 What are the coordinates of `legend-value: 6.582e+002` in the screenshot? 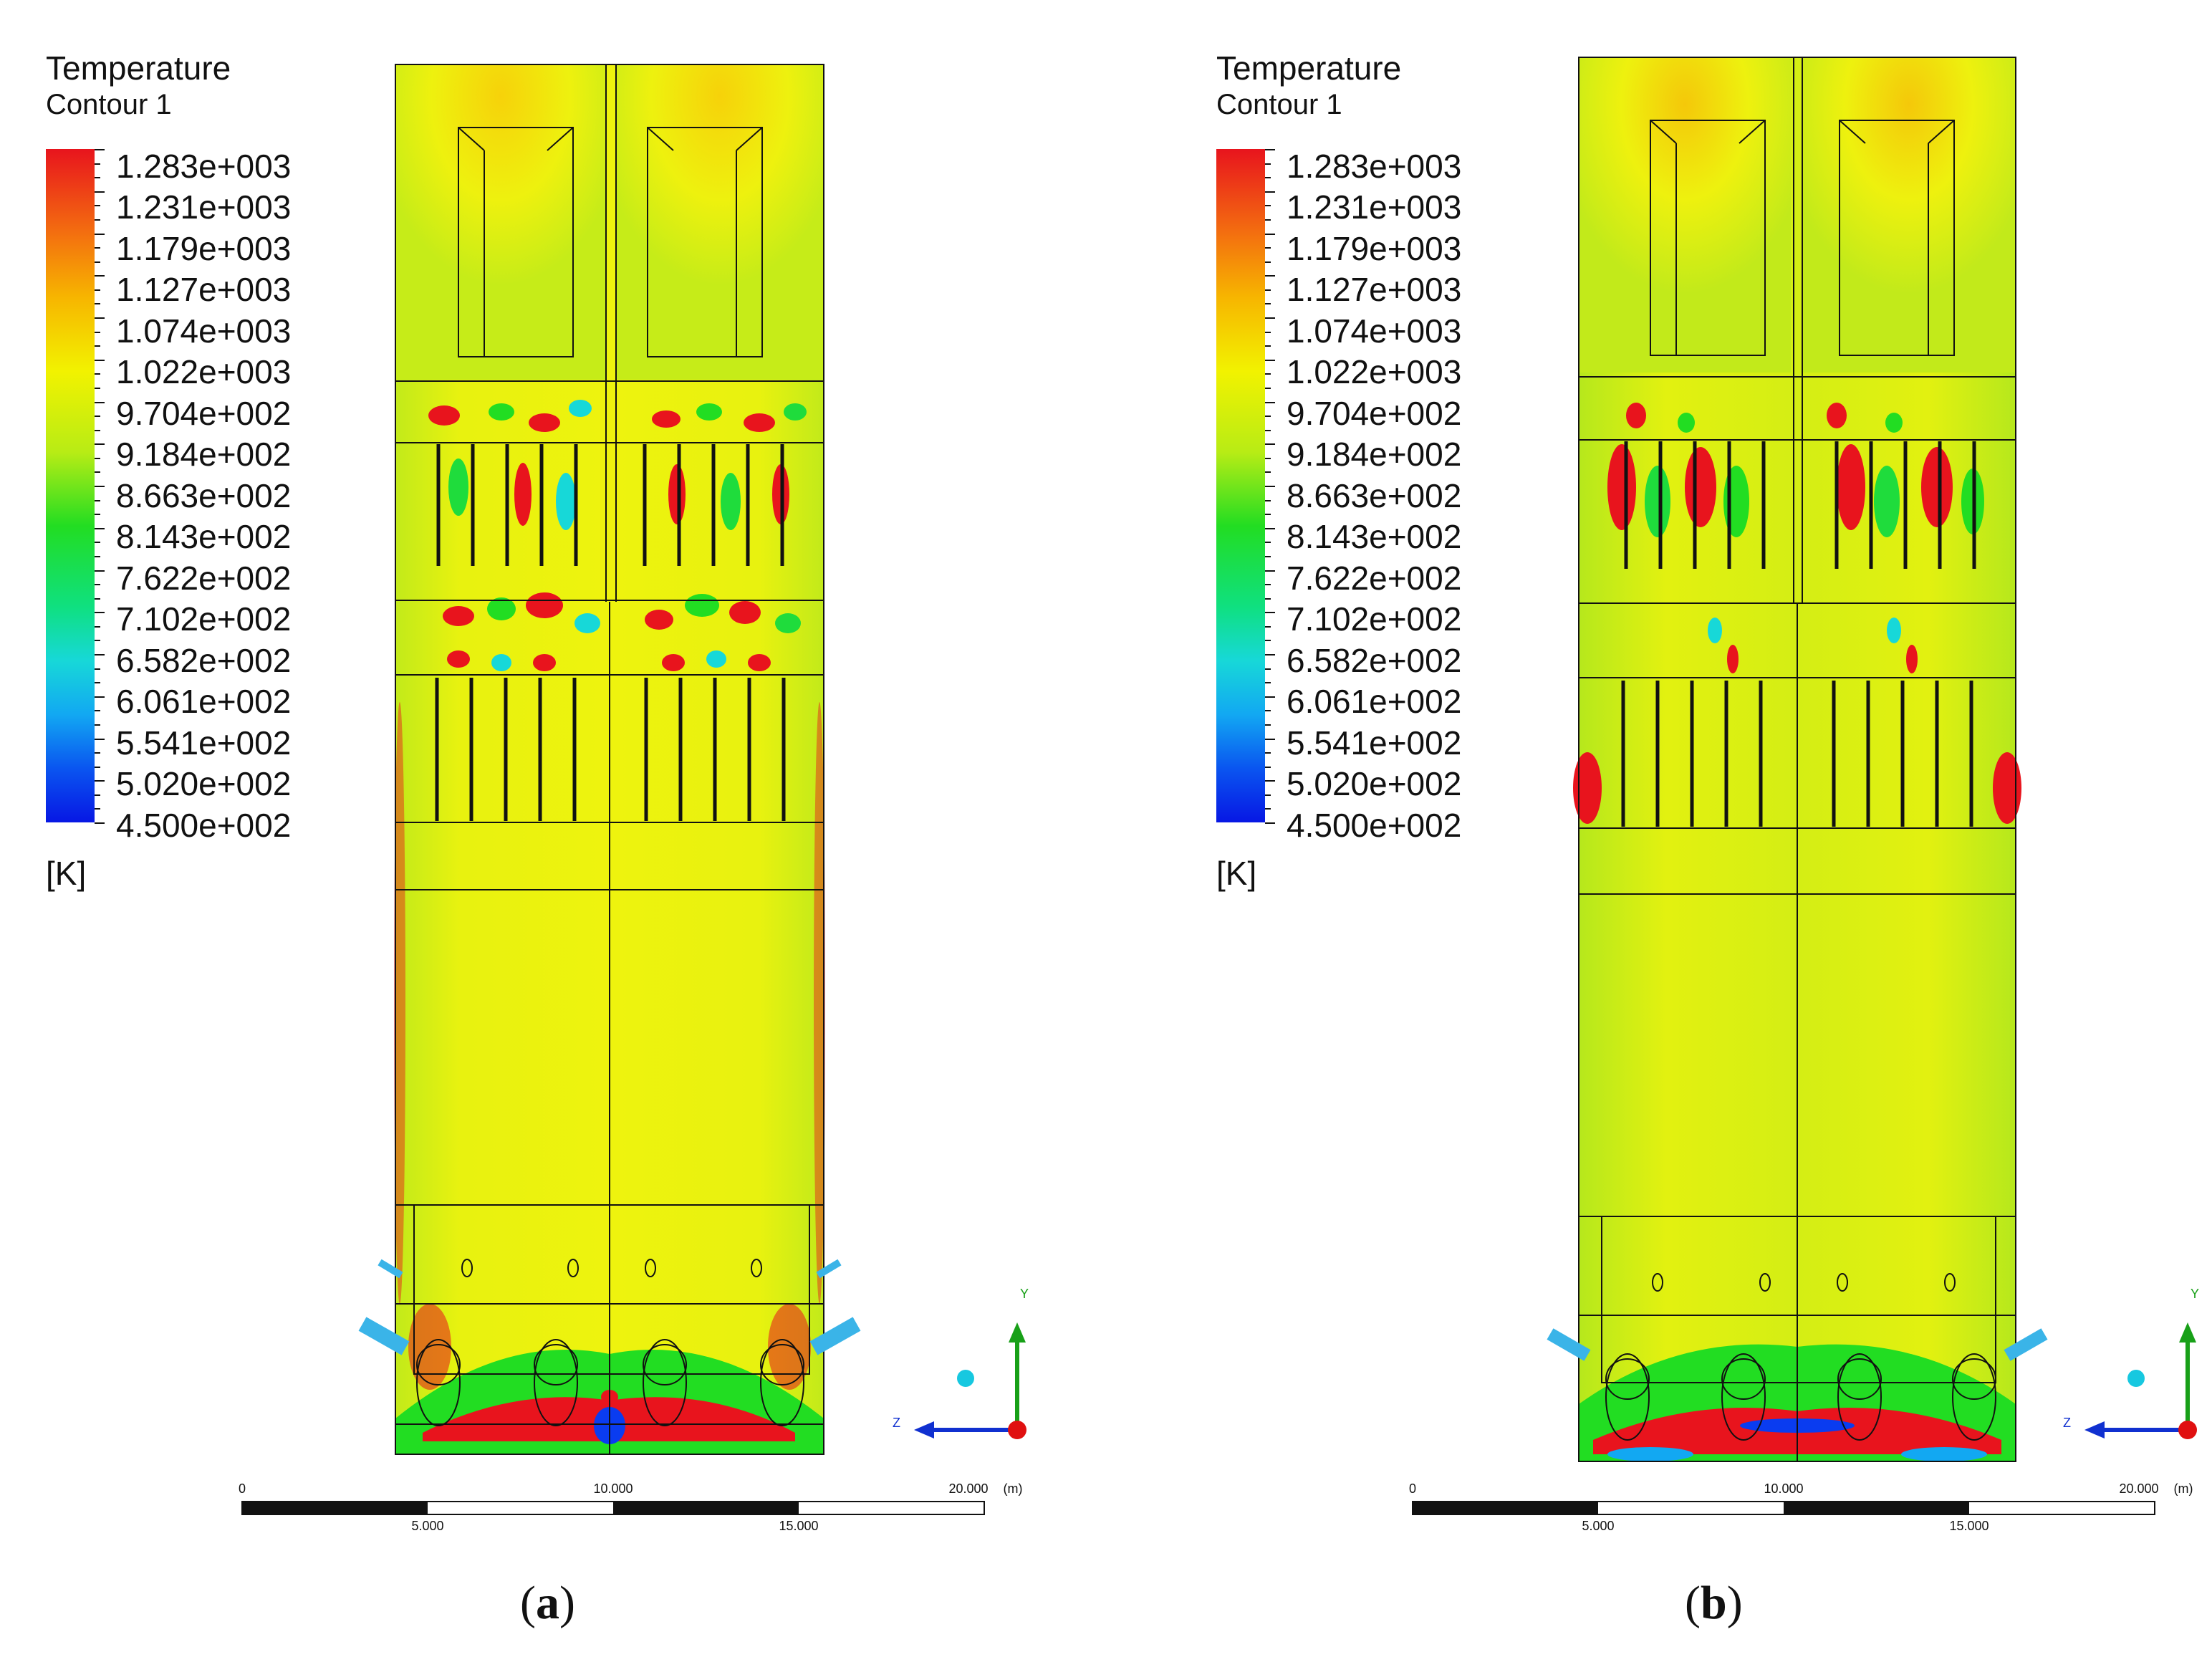 It's located at (1374, 661).